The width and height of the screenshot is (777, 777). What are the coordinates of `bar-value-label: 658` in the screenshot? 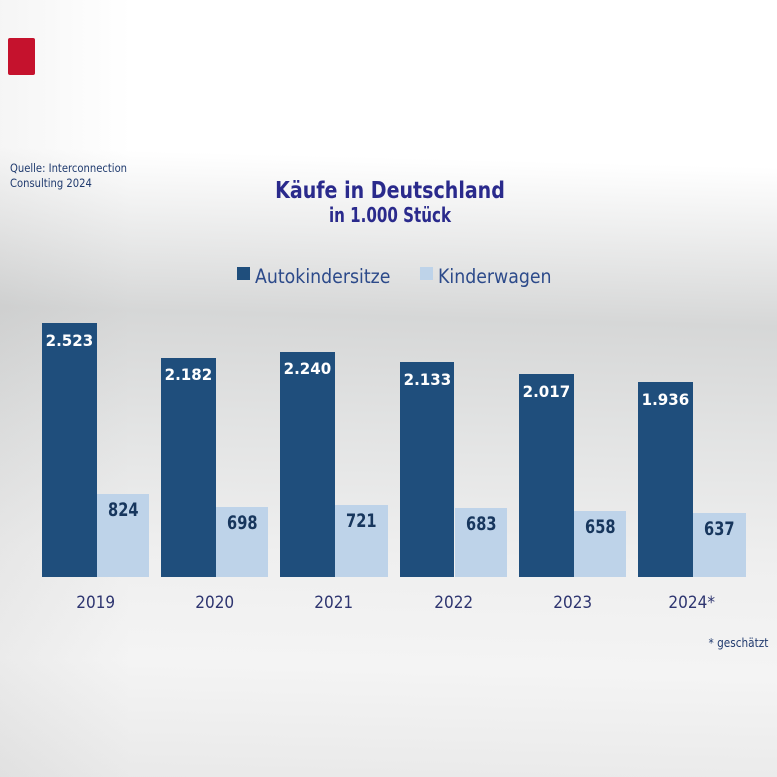 It's located at (600, 527).